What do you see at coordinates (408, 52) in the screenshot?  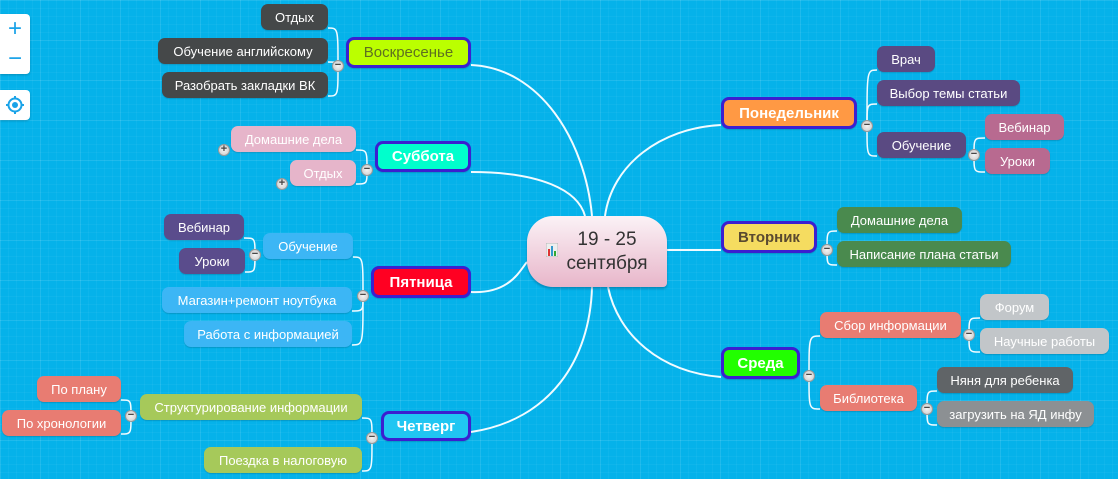 I see `day-sunday: Воскресенье` at bounding box center [408, 52].